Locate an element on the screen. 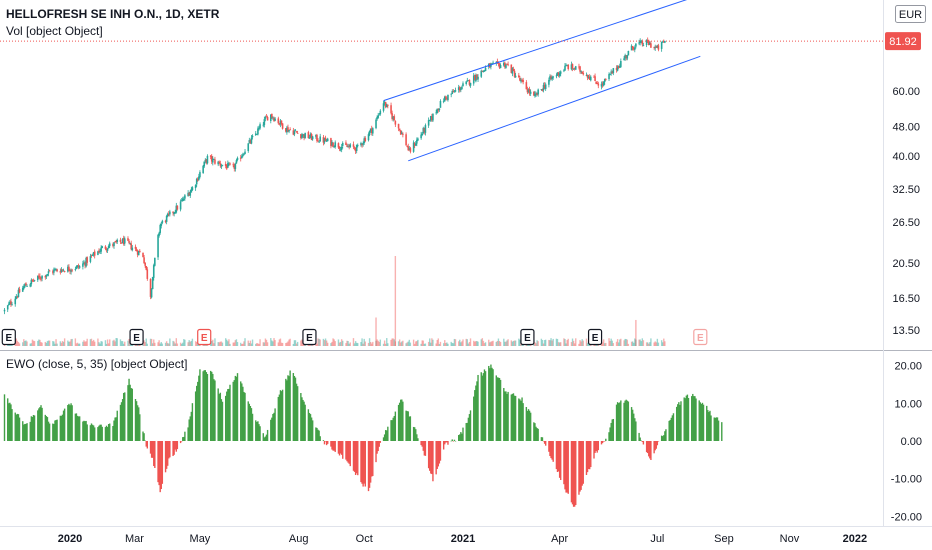 The height and width of the screenshot is (550, 932). ewo-tick-label: -10.00 is located at coordinates (906, 480).